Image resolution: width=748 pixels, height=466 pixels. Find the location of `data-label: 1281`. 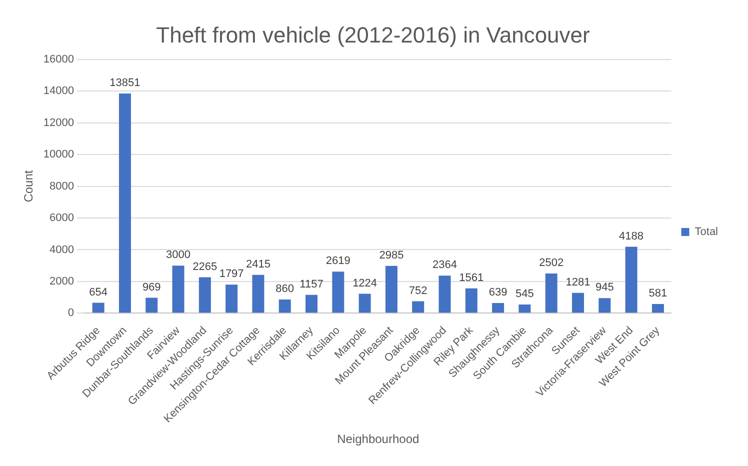

data-label: 1281 is located at coordinates (578, 282).